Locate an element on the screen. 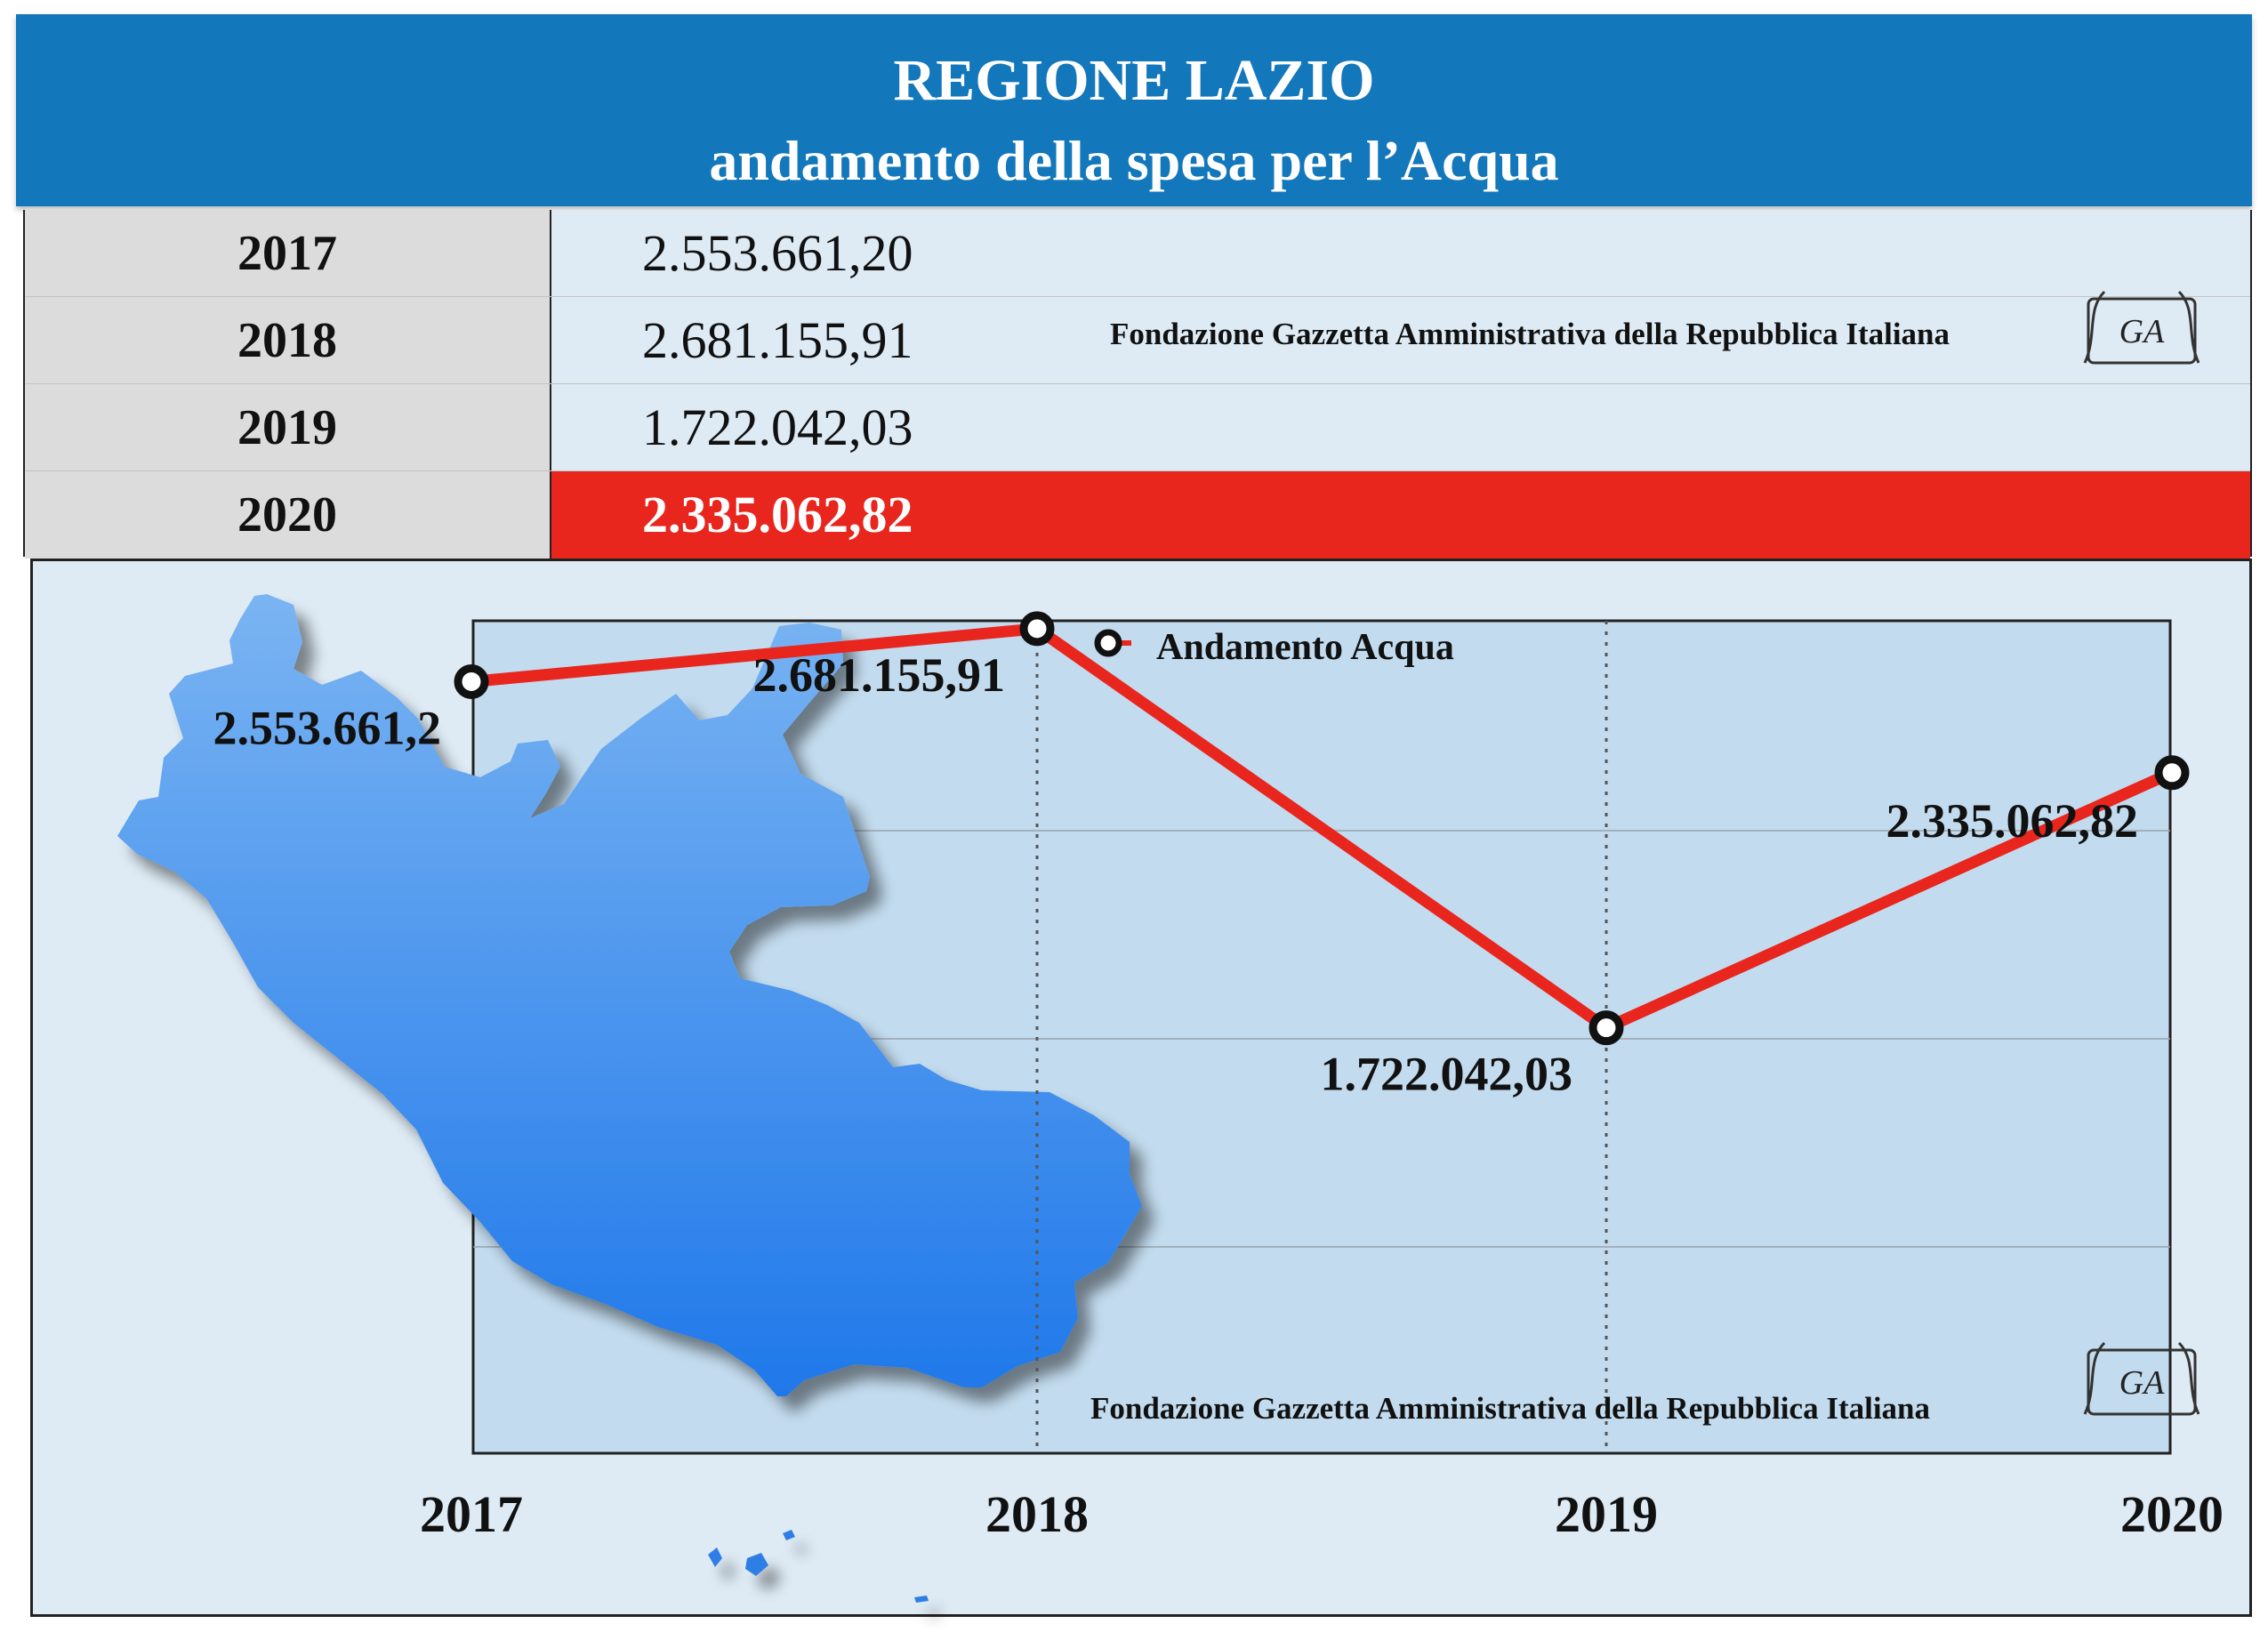 Image resolution: width=2268 pixels, height=1640 pixels. table-row-2019: 2019 1.722.042,03 is located at coordinates (1137, 428).